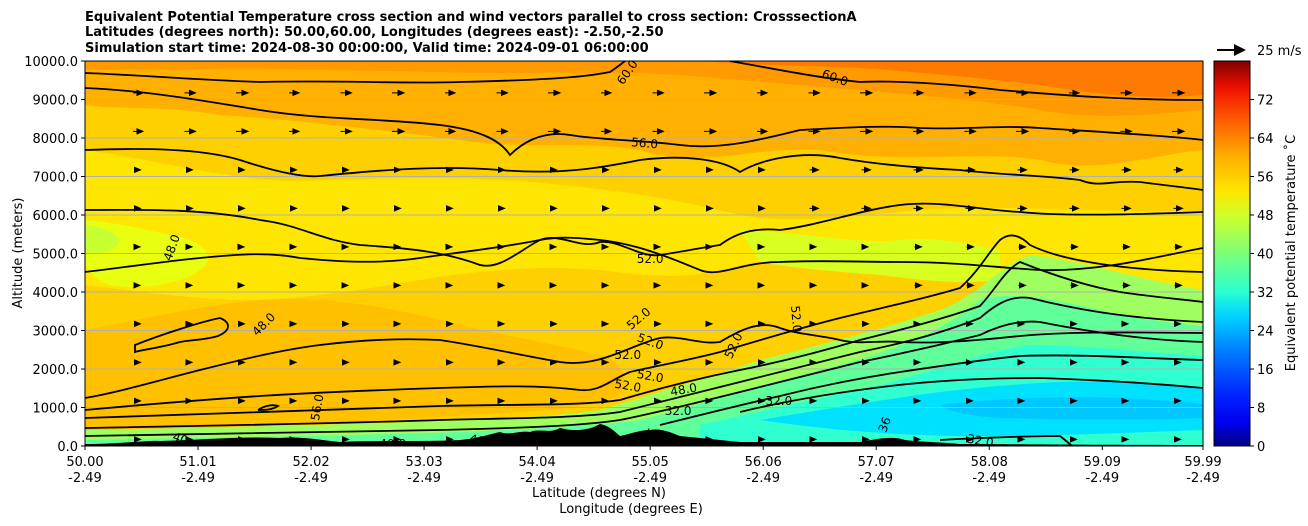 The height and width of the screenshot is (526, 1308). Describe the element at coordinates (599, 493) in the screenshot. I see `x-axis-label: Latitude (degrees N)` at that location.